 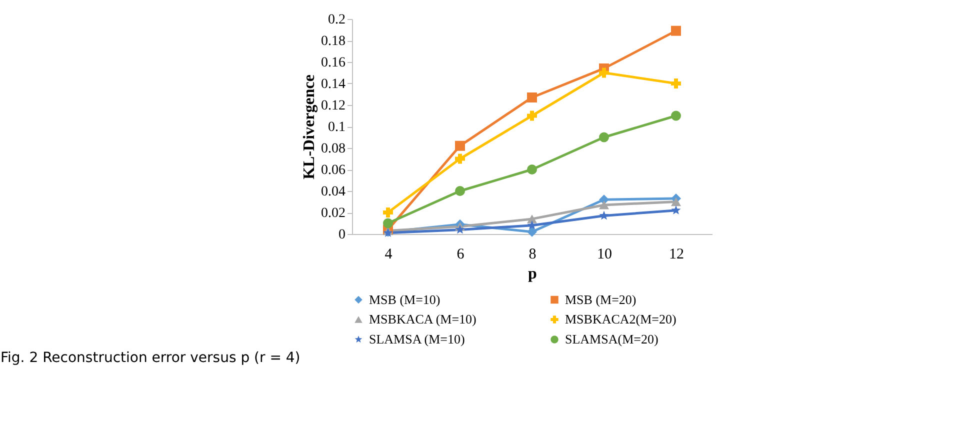 I want to click on legend-label: MSBKACA (M=10), so click(x=422, y=319).